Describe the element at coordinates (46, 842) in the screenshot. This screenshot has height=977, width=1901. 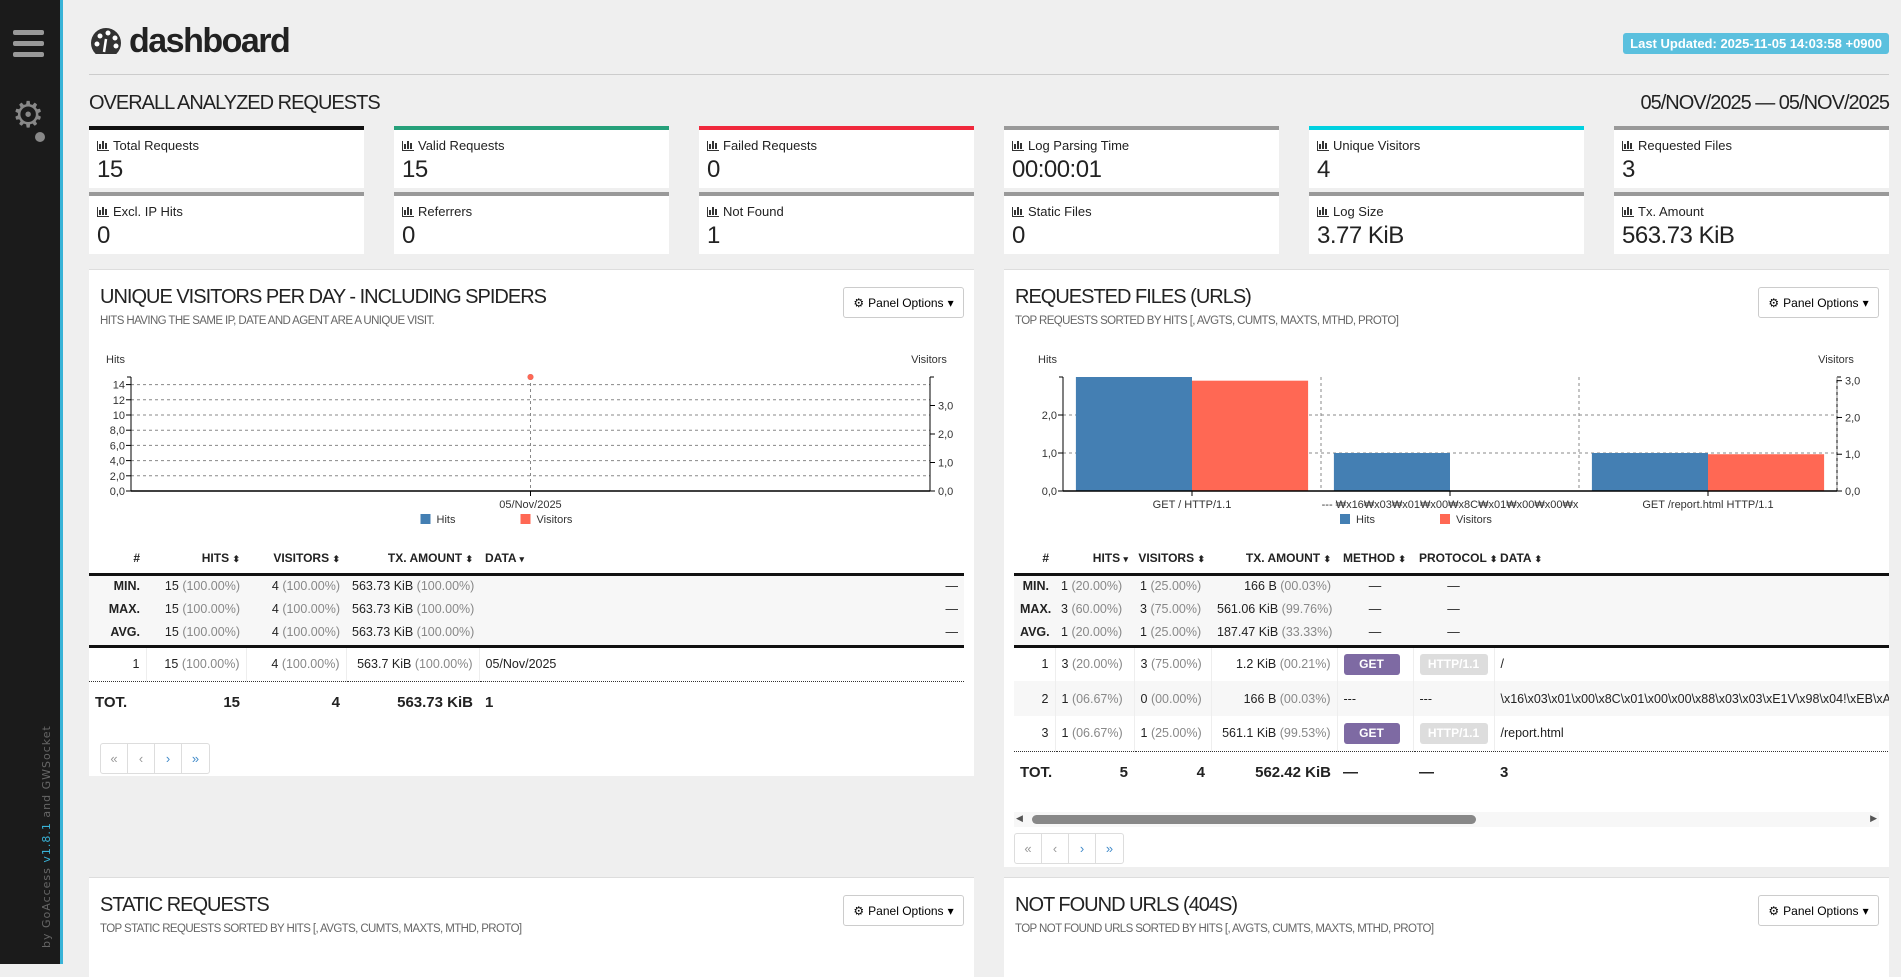
I see `version-link: v1.8.1` at that location.